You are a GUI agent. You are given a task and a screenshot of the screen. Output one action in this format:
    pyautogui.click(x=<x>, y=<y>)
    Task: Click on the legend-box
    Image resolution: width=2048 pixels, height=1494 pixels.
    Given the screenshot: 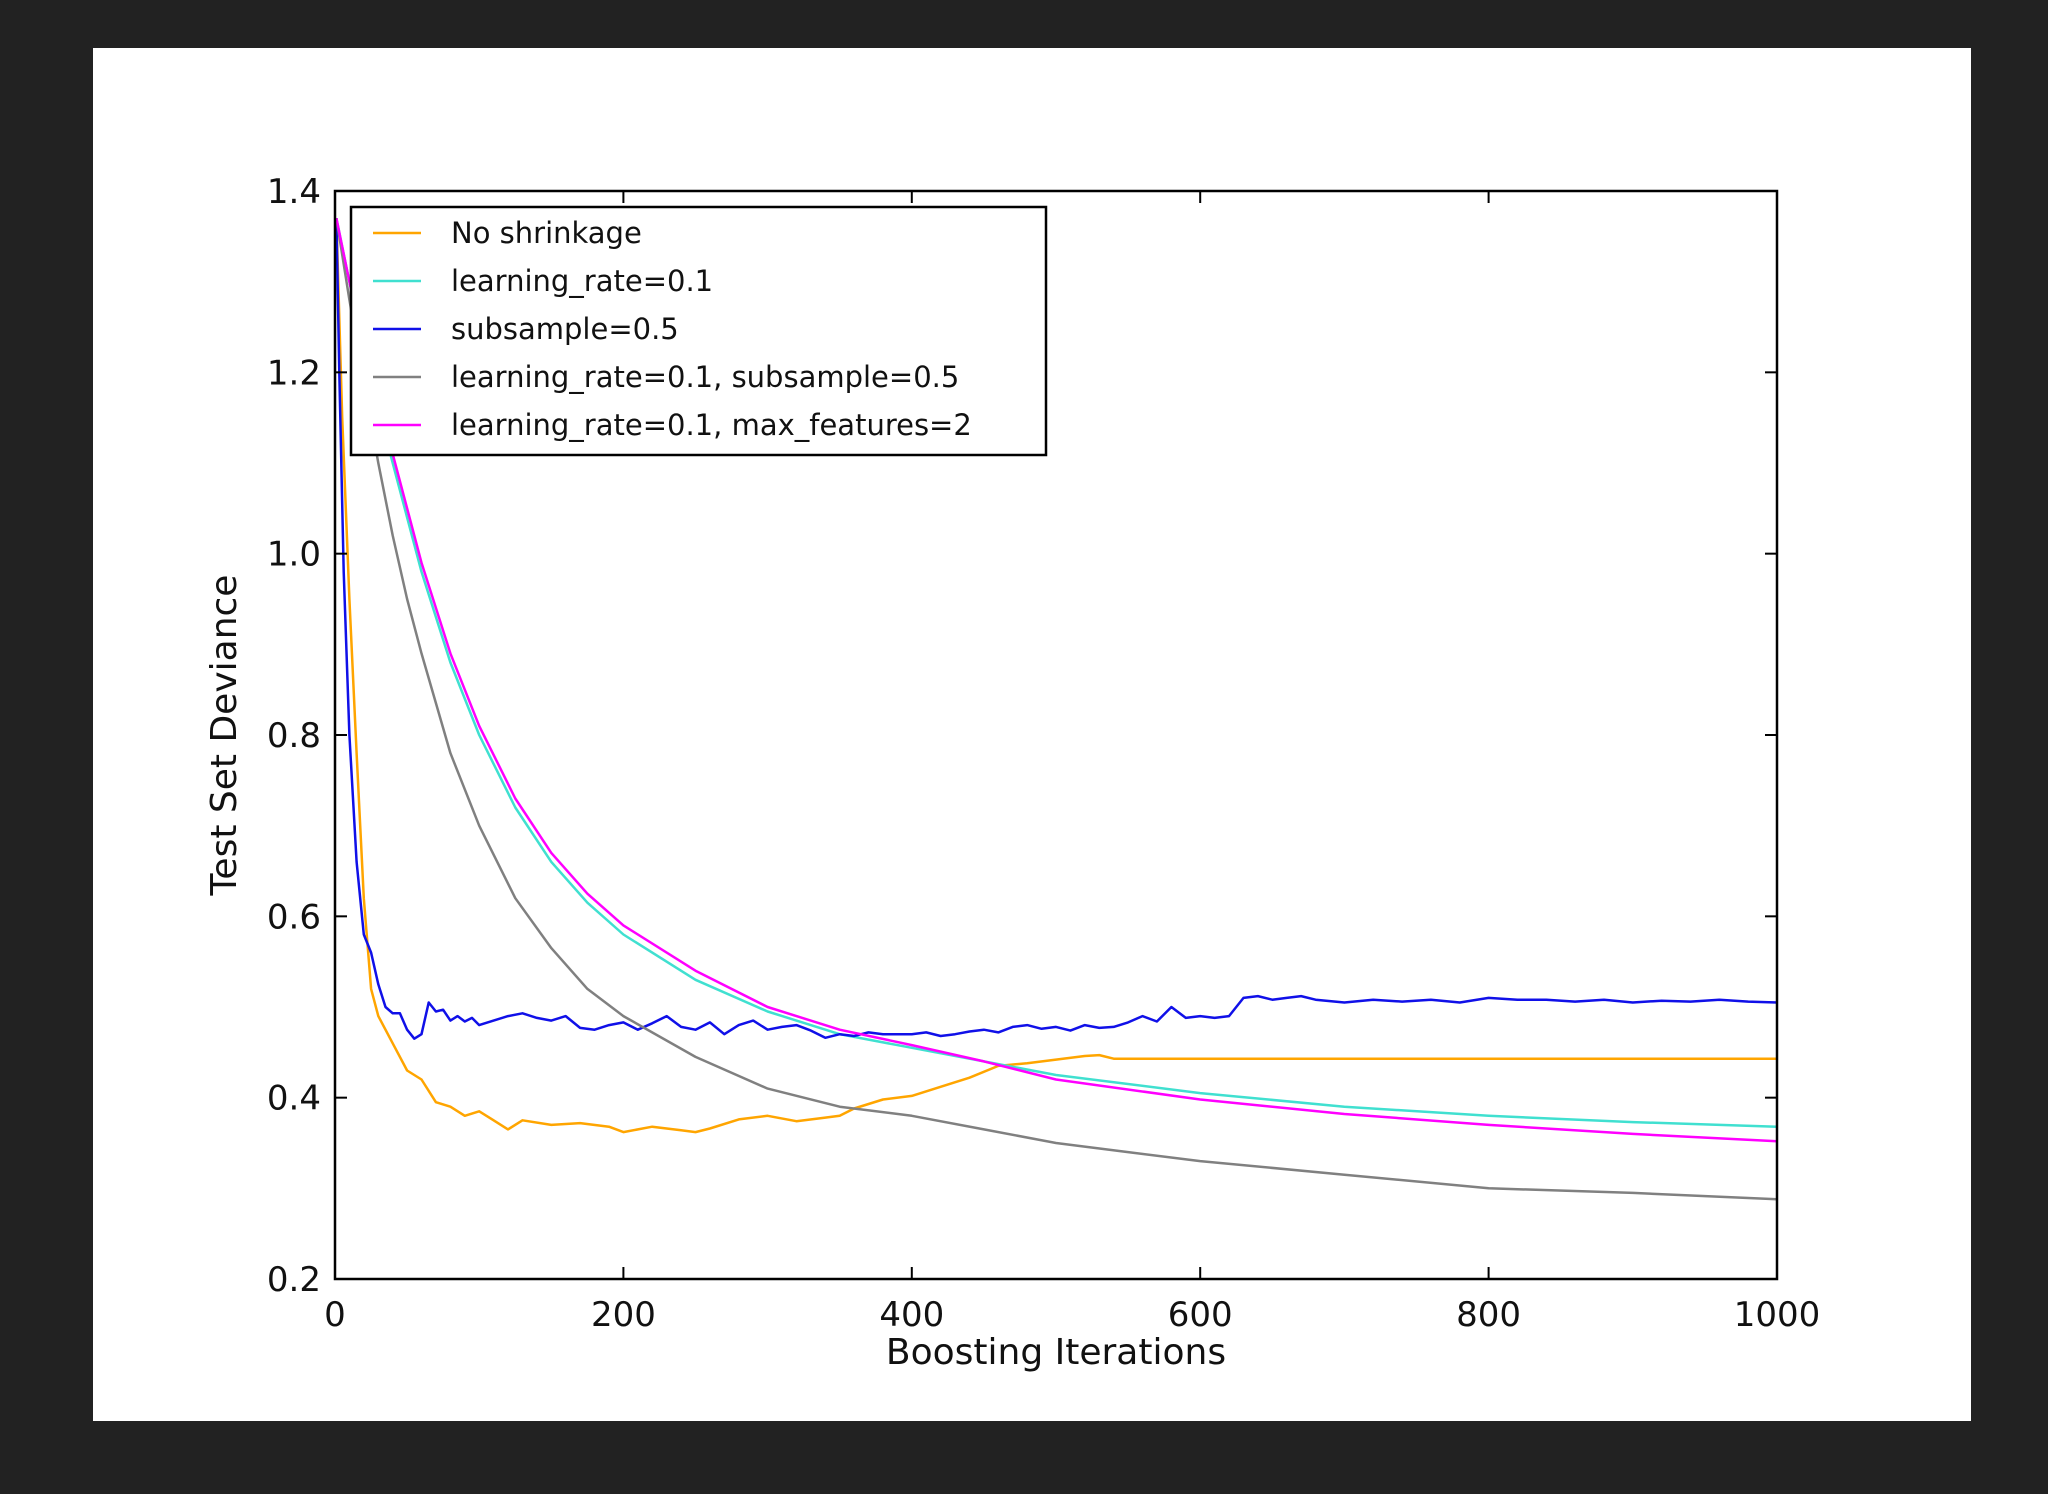 What is the action you would take?
    pyautogui.click(x=698, y=331)
    